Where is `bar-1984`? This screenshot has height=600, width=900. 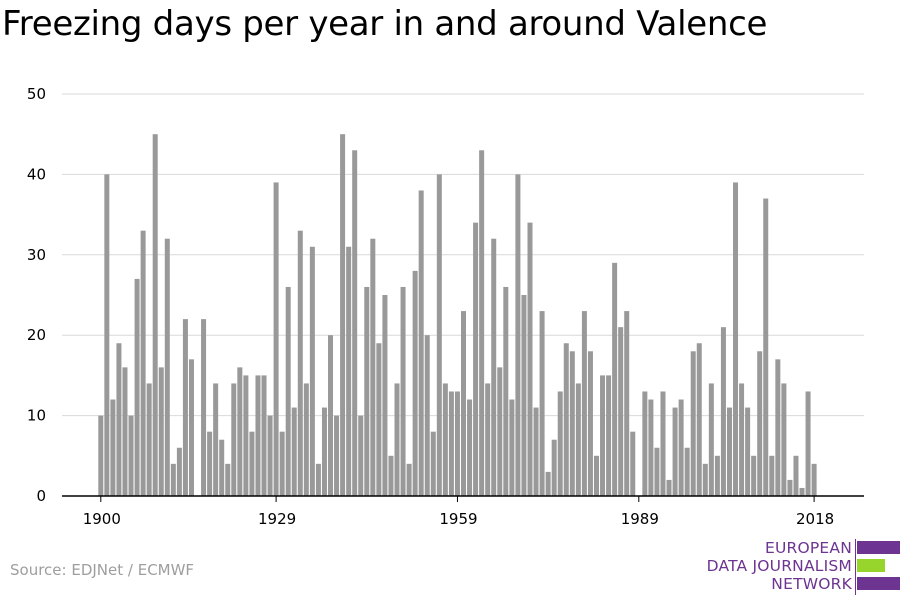
bar-1984 is located at coordinates (609, 435).